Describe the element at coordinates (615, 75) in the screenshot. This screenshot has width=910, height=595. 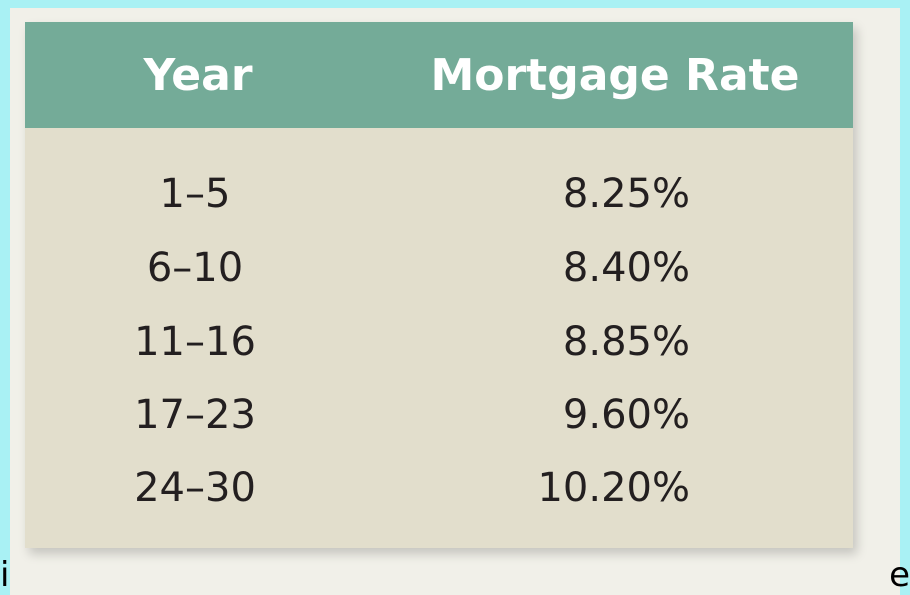
I see `header-mortgage-rate: Mortgage Rate` at that location.